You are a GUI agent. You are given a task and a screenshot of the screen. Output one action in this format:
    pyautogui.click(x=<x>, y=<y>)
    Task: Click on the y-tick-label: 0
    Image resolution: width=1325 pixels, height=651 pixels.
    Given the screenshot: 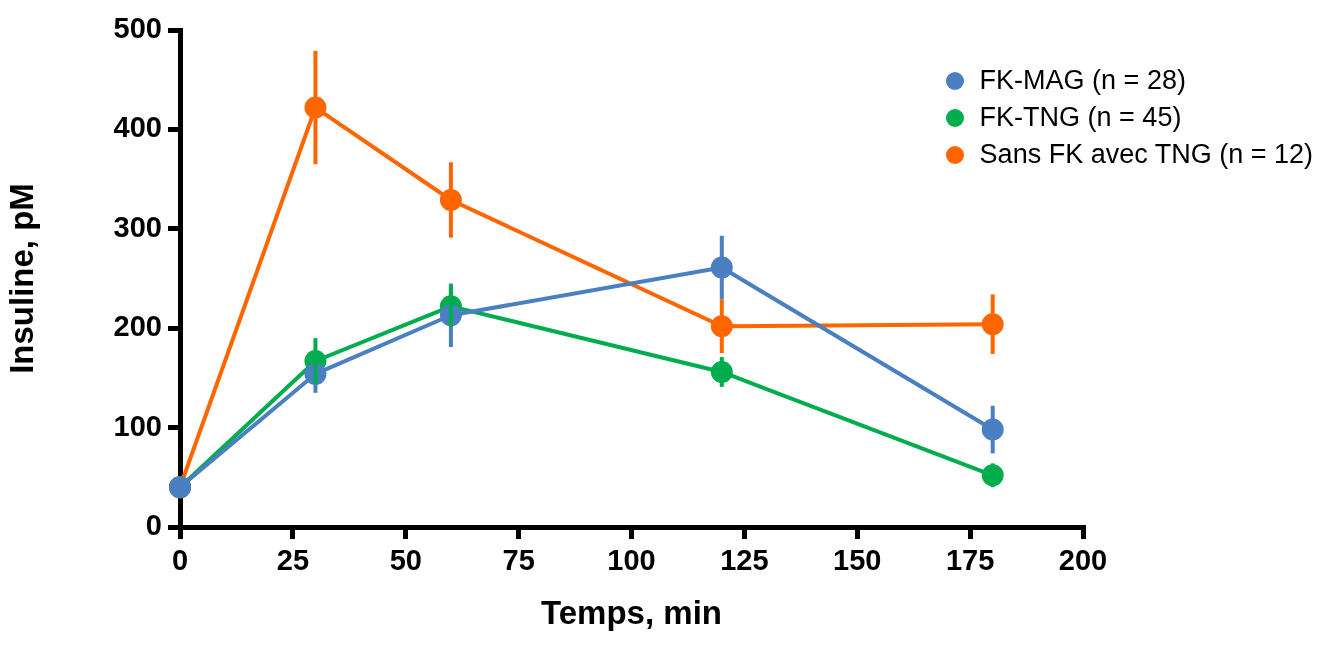 What is the action you would take?
    pyautogui.click(x=153, y=525)
    